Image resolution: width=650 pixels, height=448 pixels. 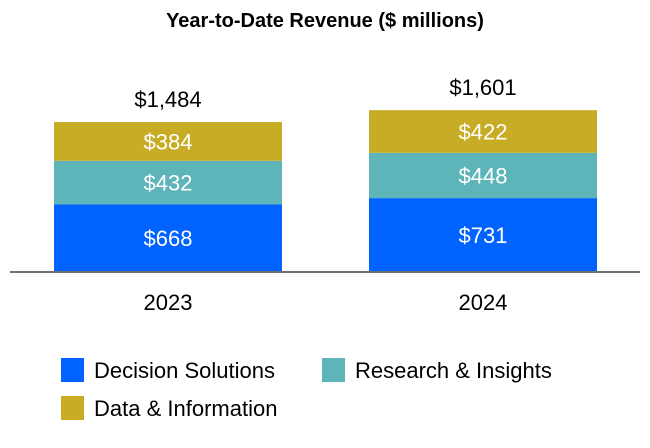 What do you see at coordinates (453, 370) in the screenshot?
I see `legend-label: Research & Insights` at bounding box center [453, 370].